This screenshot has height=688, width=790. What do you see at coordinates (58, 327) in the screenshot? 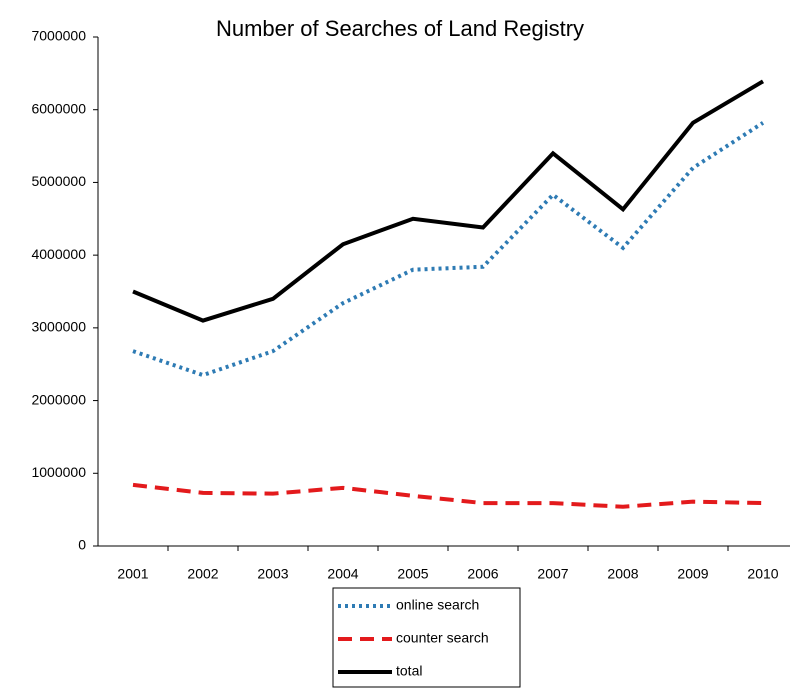
I see `y-tick-label: 3000000` at bounding box center [58, 327].